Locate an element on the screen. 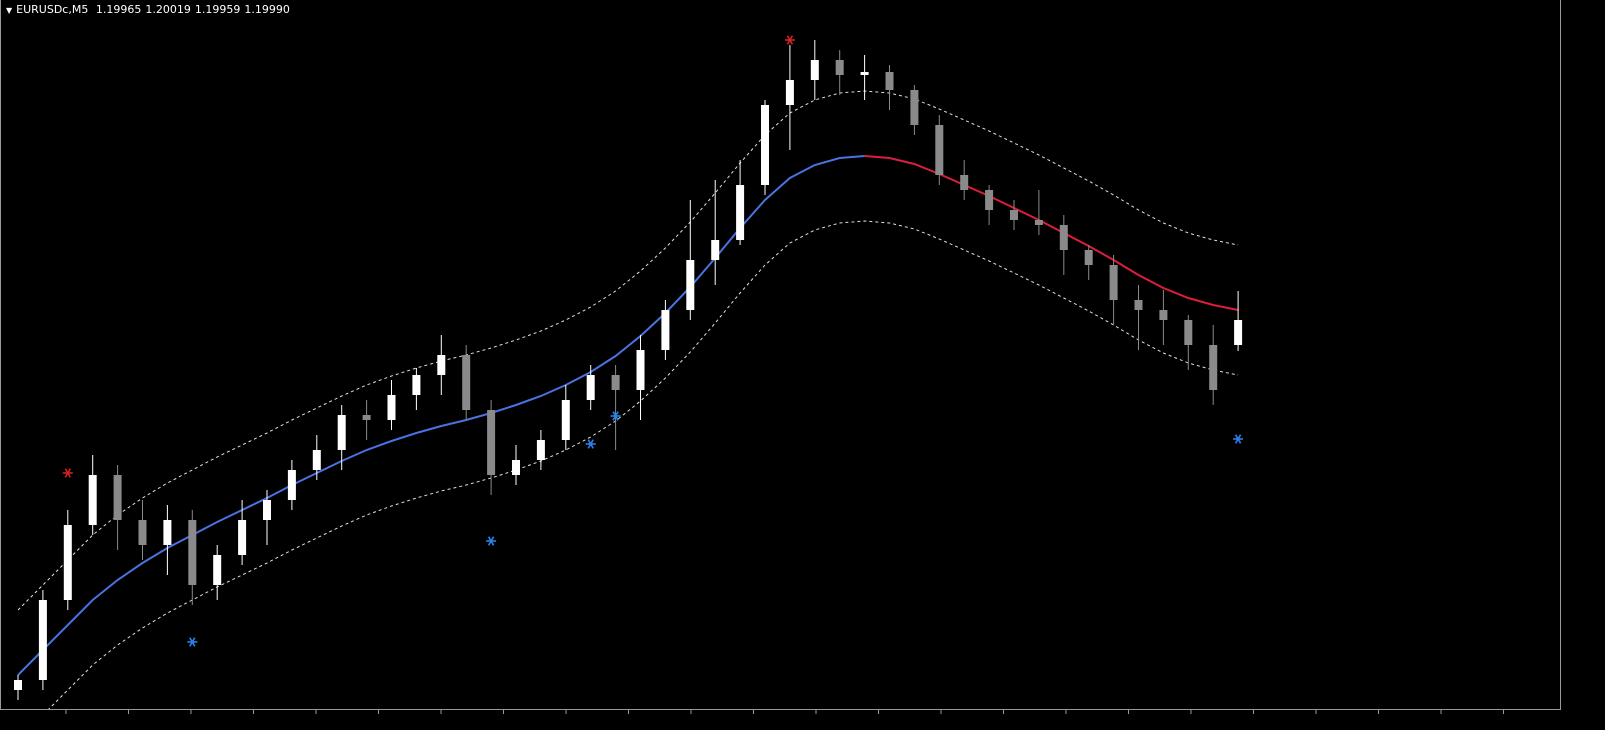  symbol: EURUSDc,M5 is located at coordinates (52, 9).